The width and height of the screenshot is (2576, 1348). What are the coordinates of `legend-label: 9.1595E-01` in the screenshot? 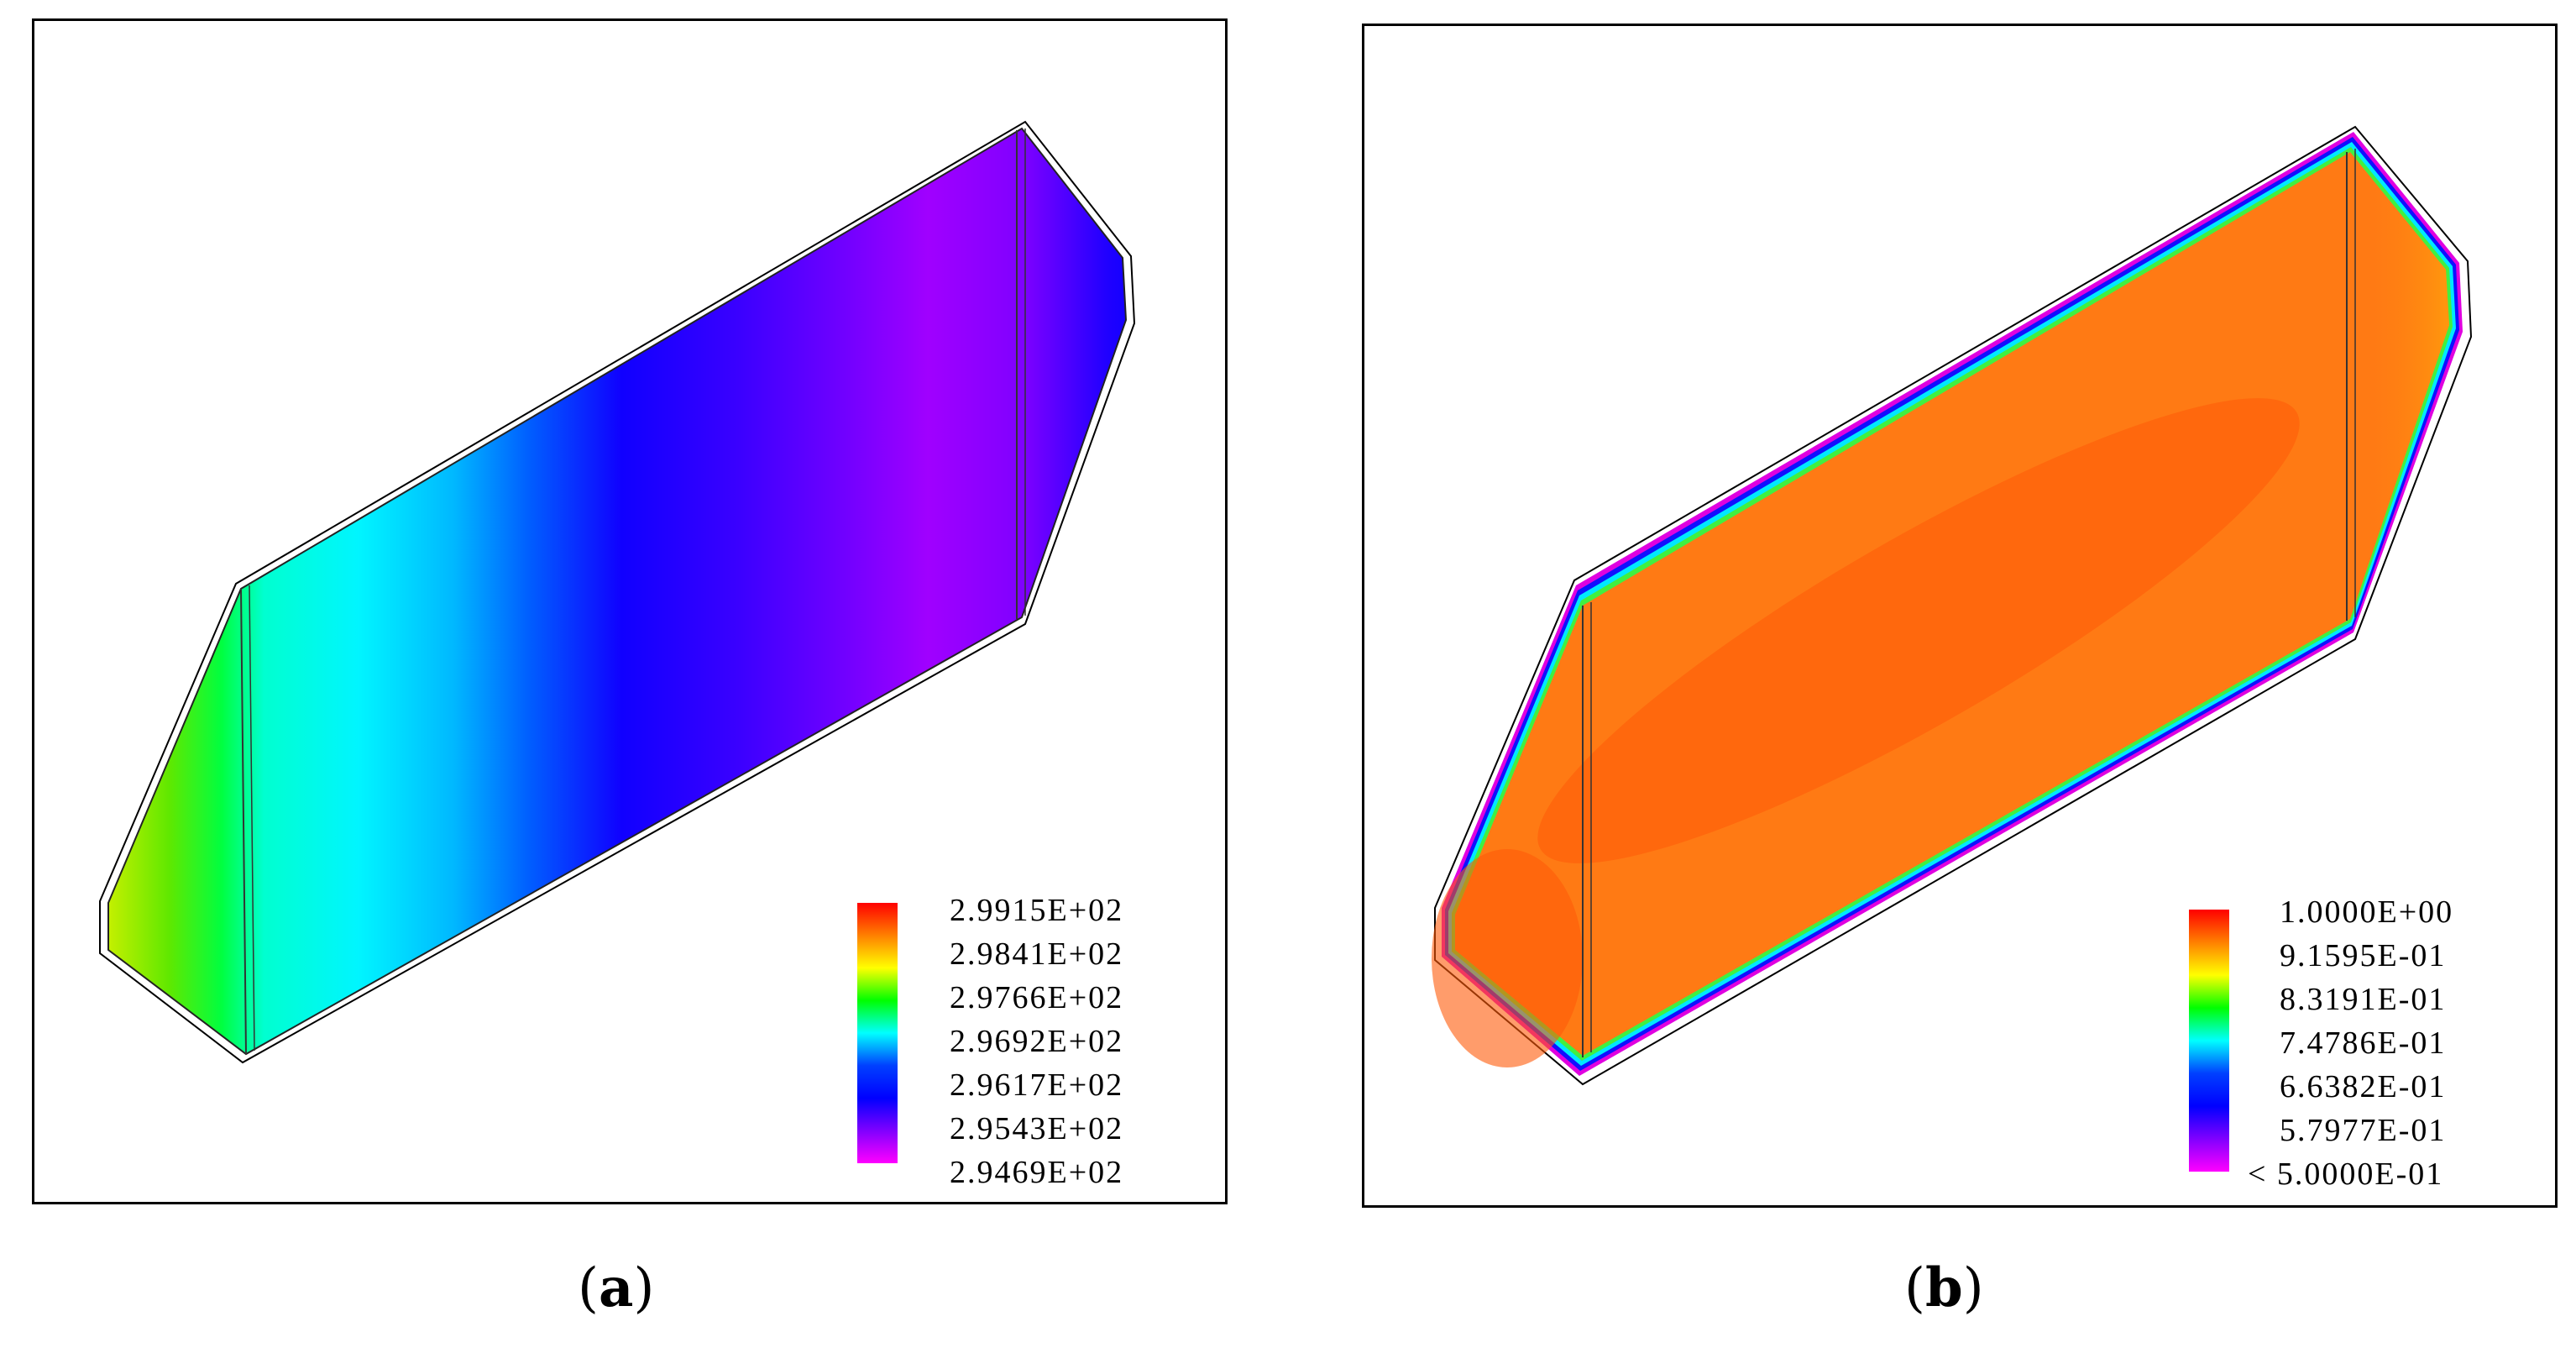 It's located at (2363, 955).